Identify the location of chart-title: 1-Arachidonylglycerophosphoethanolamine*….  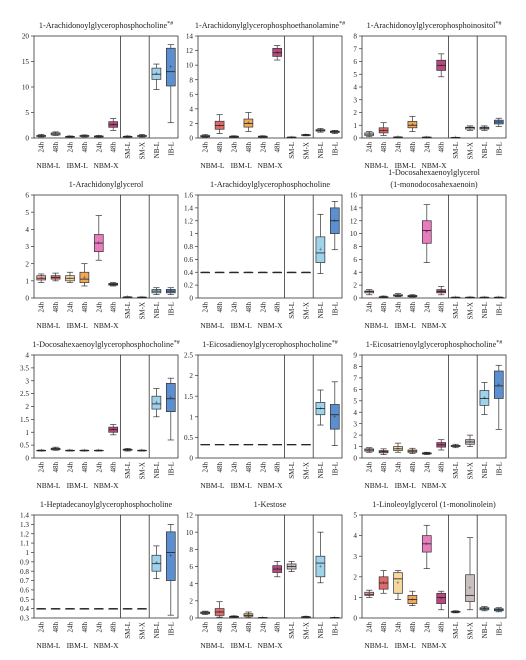
(270, 25).